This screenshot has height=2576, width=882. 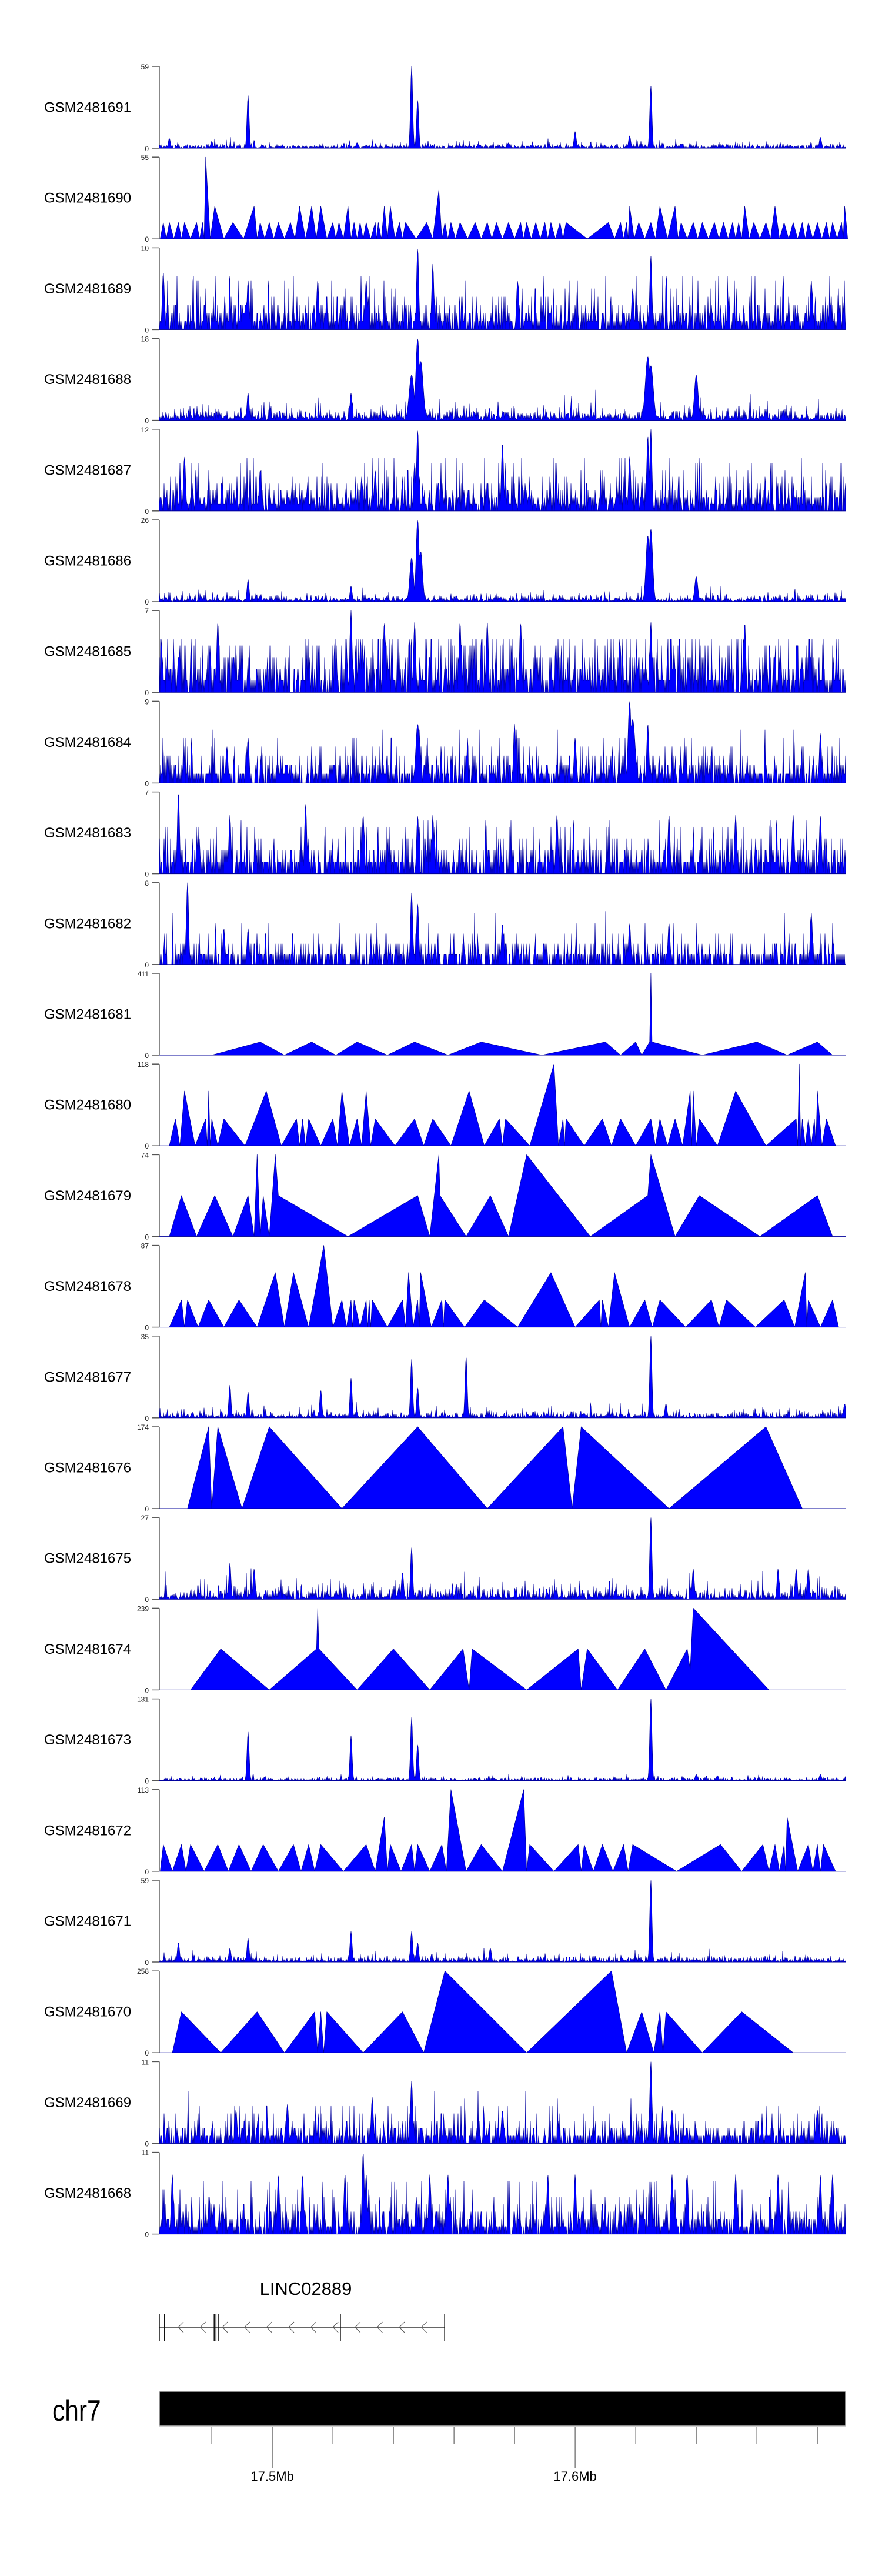 I want to click on y-axis-max-label: 18, so click(x=145, y=339).